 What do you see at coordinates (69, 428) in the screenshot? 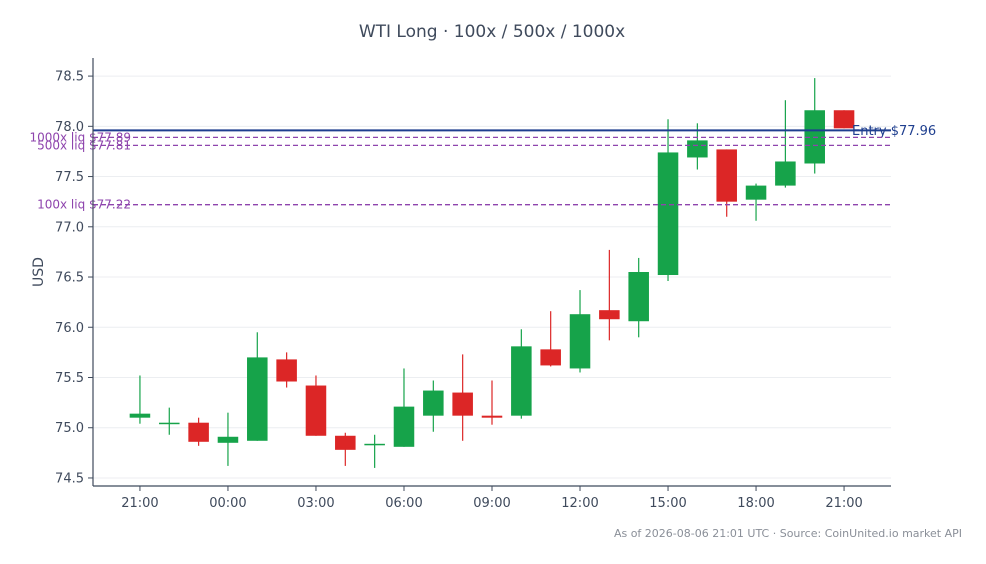
I see `y-tick-label: 75.0` at bounding box center [69, 428].